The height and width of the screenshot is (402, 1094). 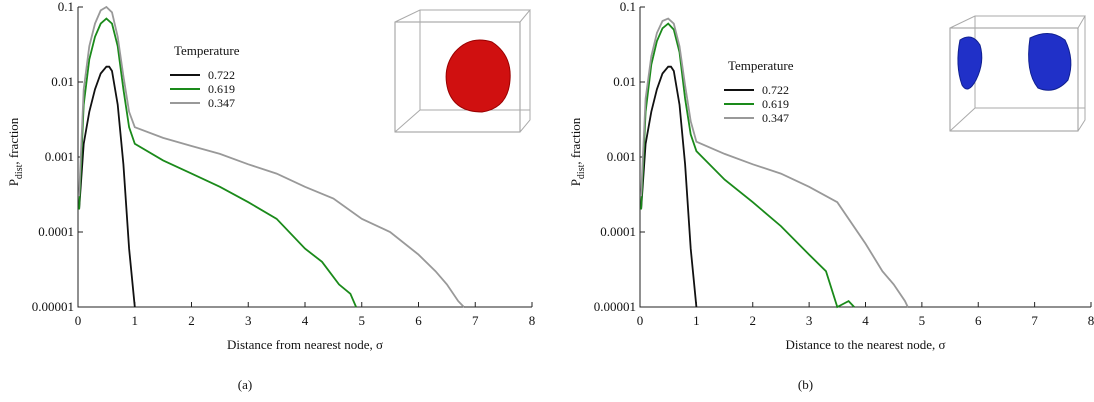 I want to click on inset-a, so click(x=463, y=71).